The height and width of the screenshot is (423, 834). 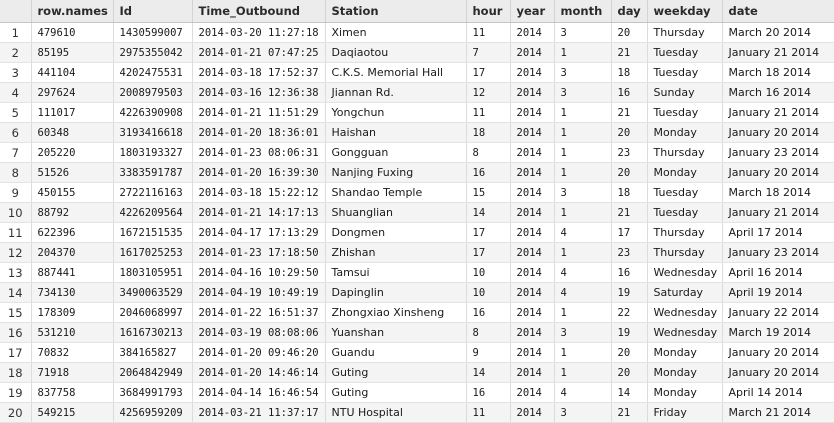 I want to click on station-cell: Guandu, so click(x=396, y=352).